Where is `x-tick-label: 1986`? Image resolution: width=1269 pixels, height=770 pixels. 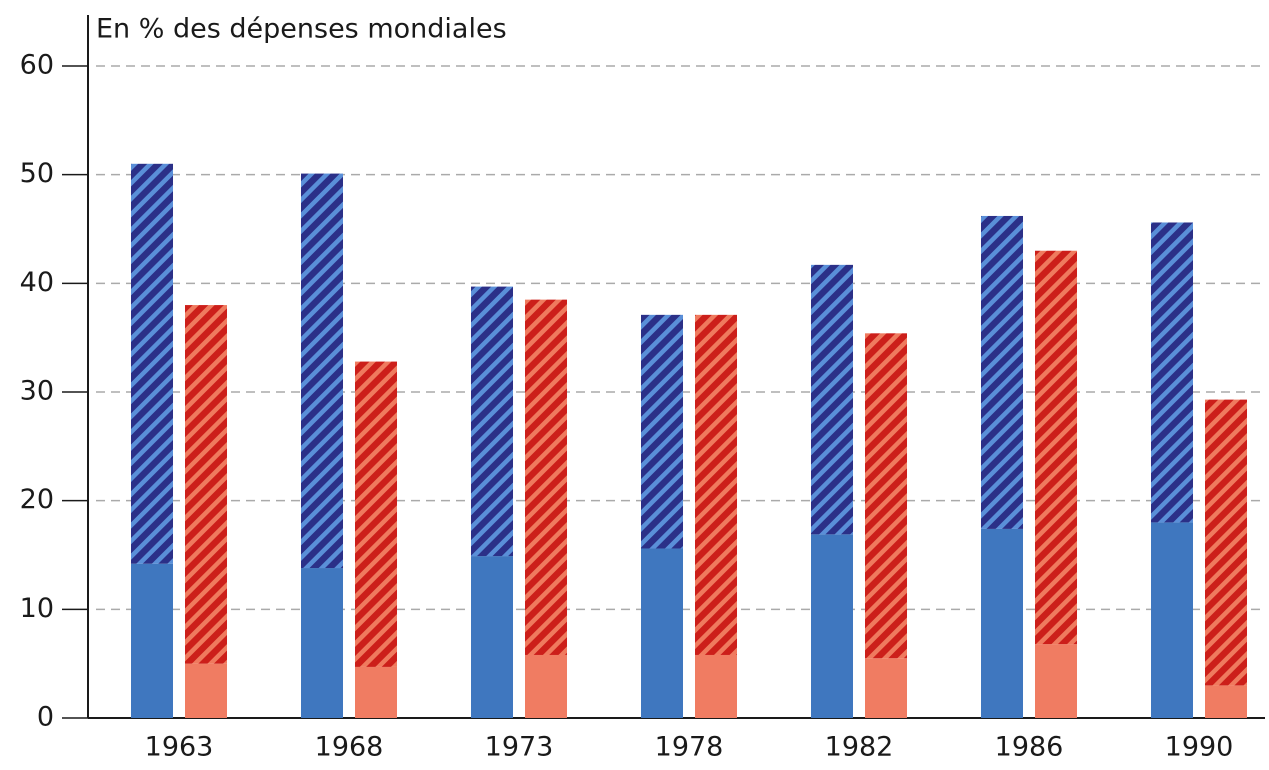 x-tick-label: 1986 is located at coordinates (1029, 747).